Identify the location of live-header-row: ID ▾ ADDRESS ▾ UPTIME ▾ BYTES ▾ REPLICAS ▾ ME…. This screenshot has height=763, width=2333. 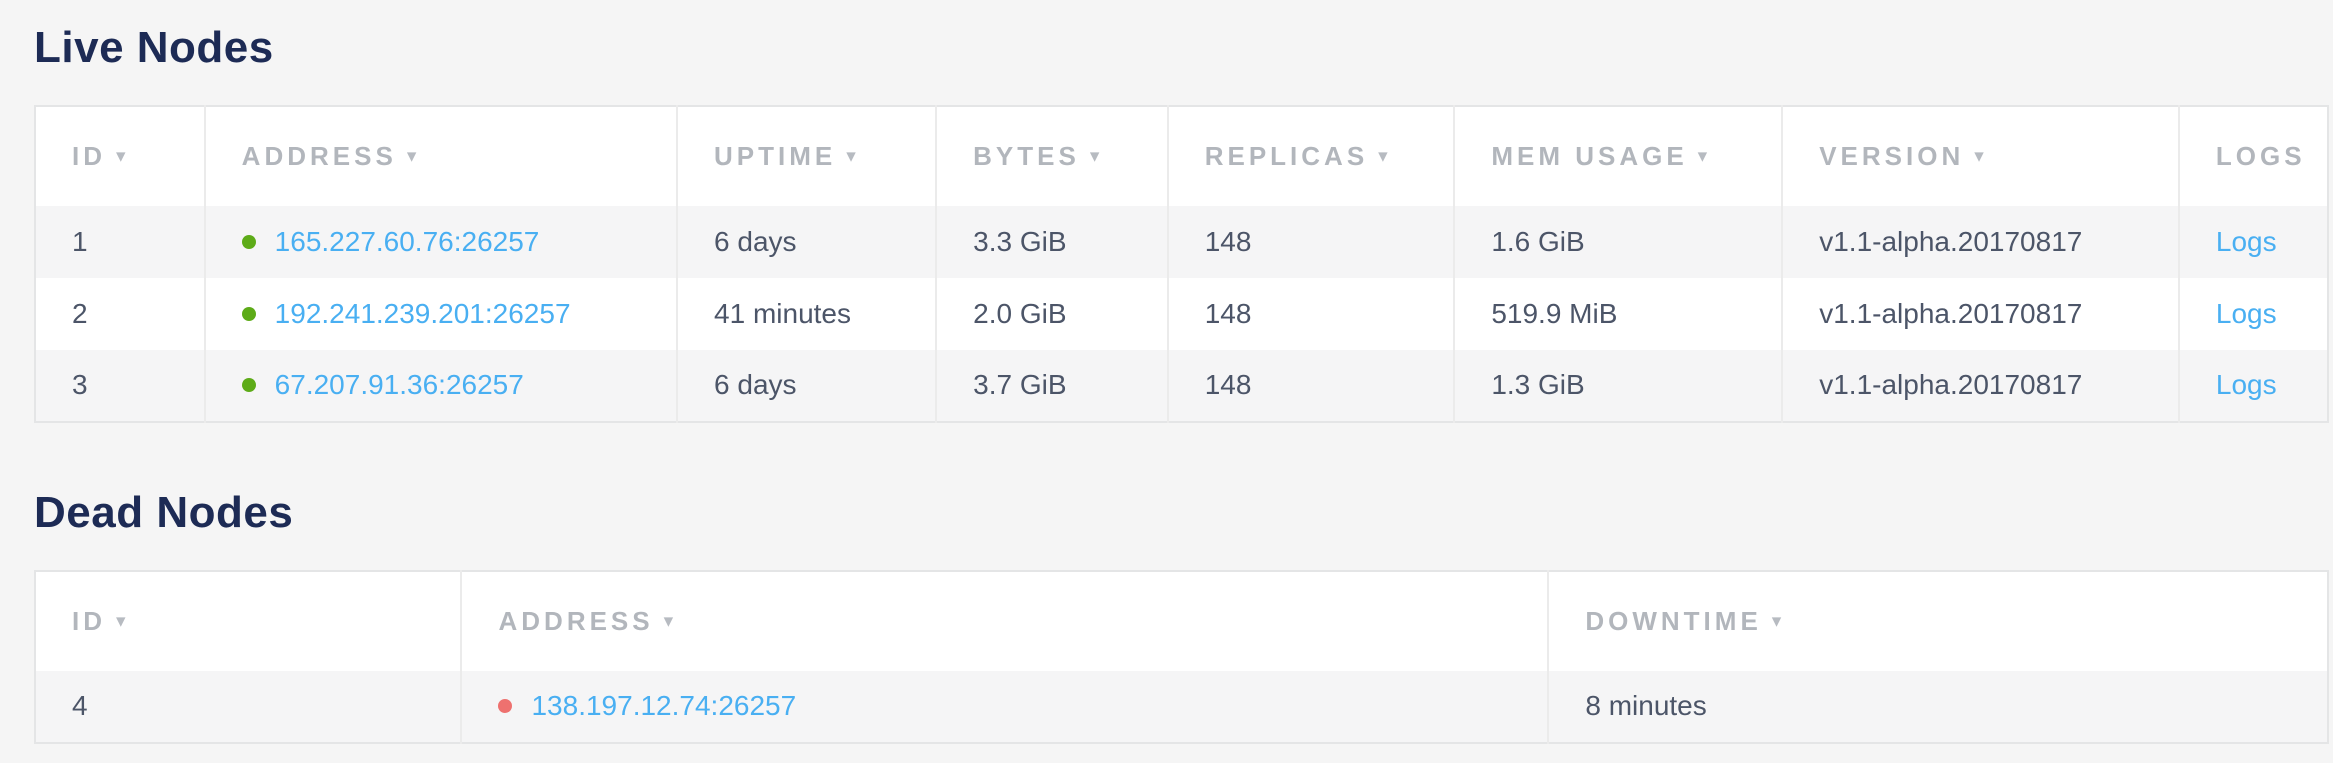
(1181, 155).